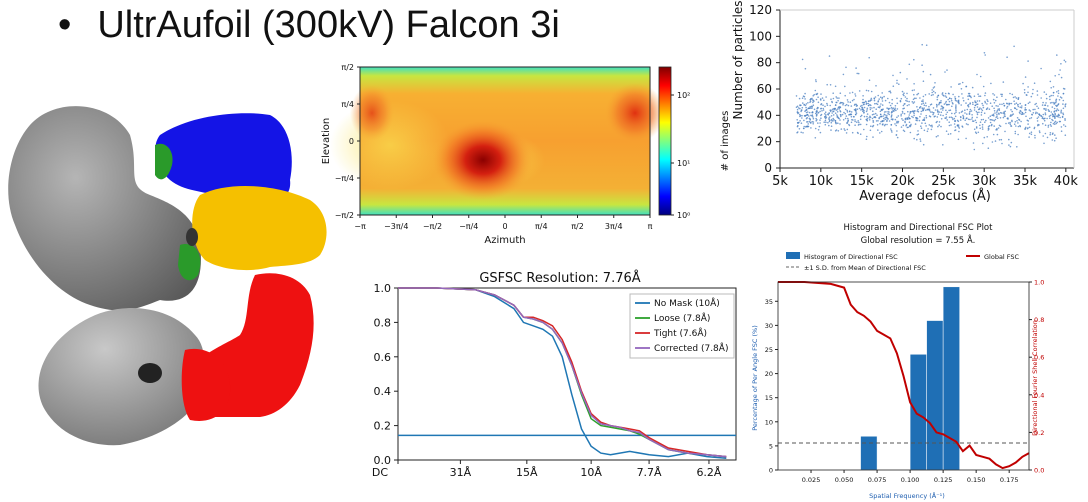  What do you see at coordinates (562, 372) in the screenshot?
I see `gsfsc-series-line` at bounding box center [562, 372].